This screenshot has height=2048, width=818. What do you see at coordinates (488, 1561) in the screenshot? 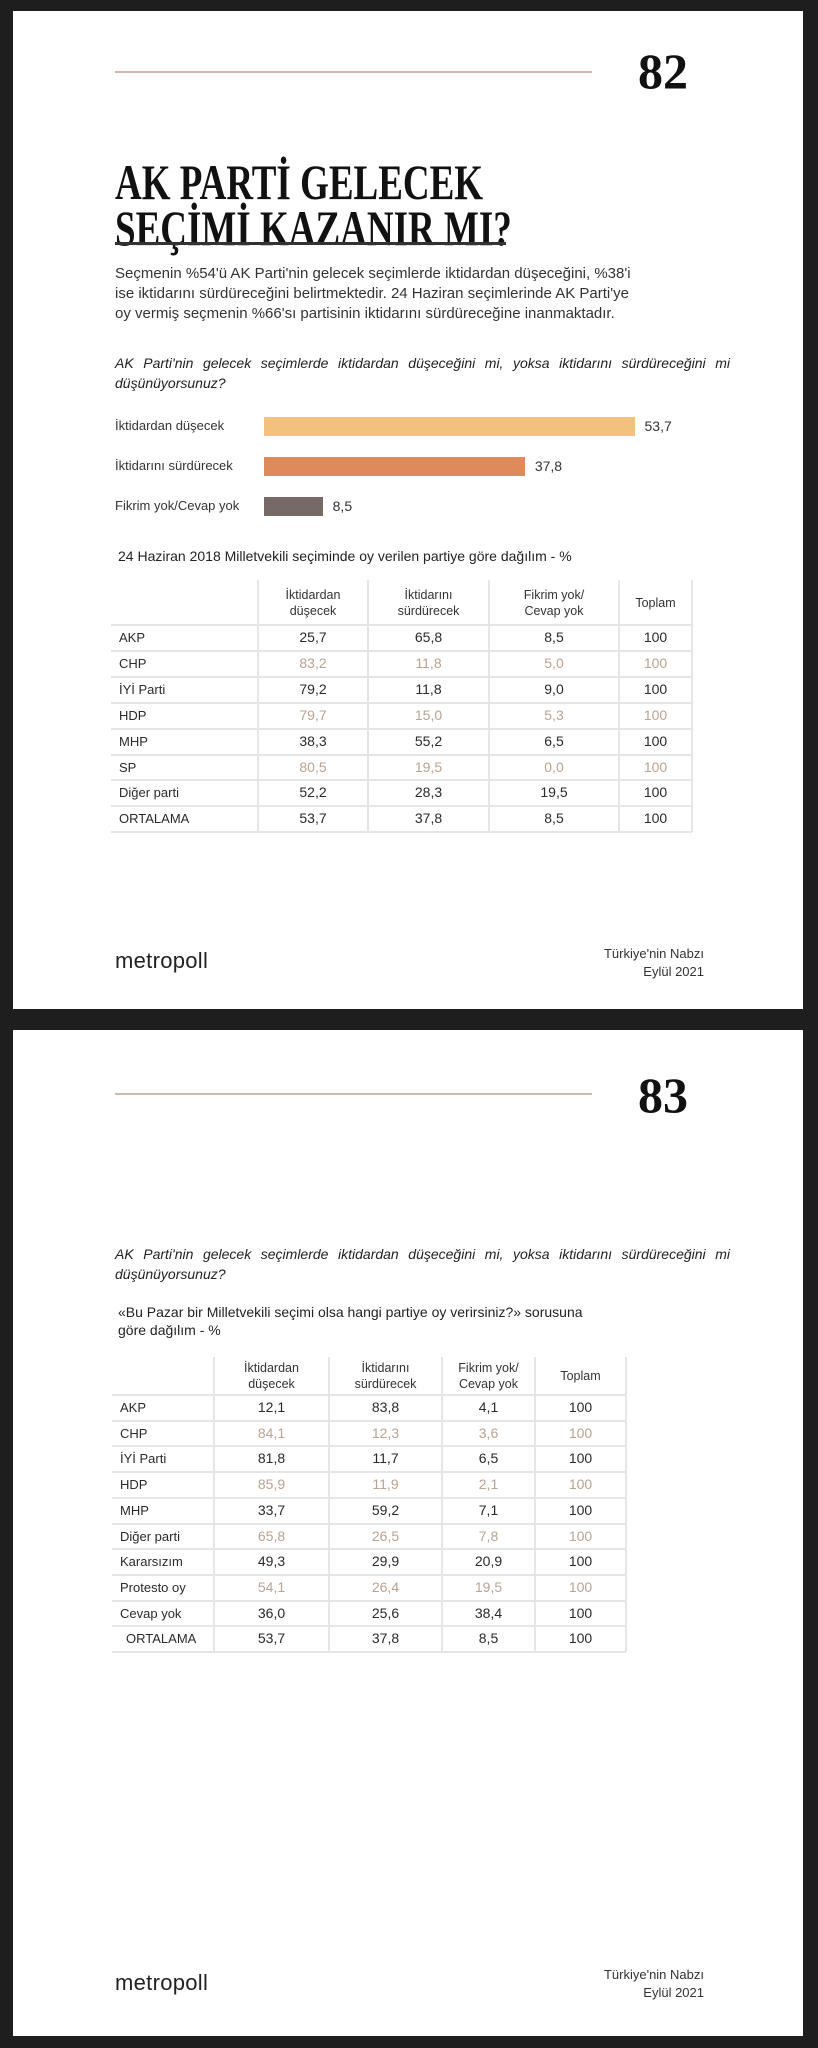
I see `table-cell: 20,9` at bounding box center [488, 1561].